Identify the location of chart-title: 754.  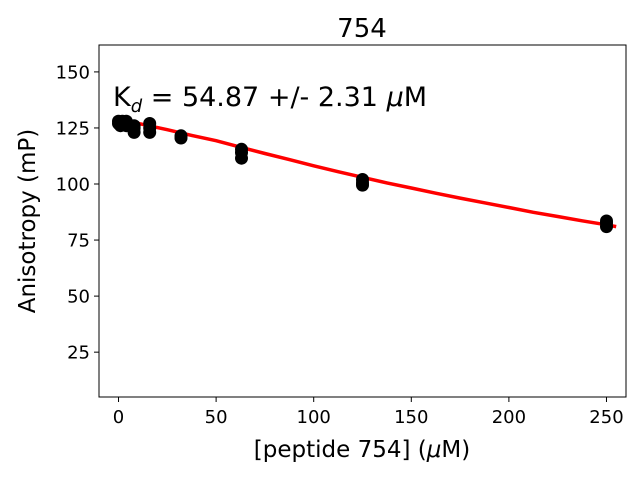
(362, 29).